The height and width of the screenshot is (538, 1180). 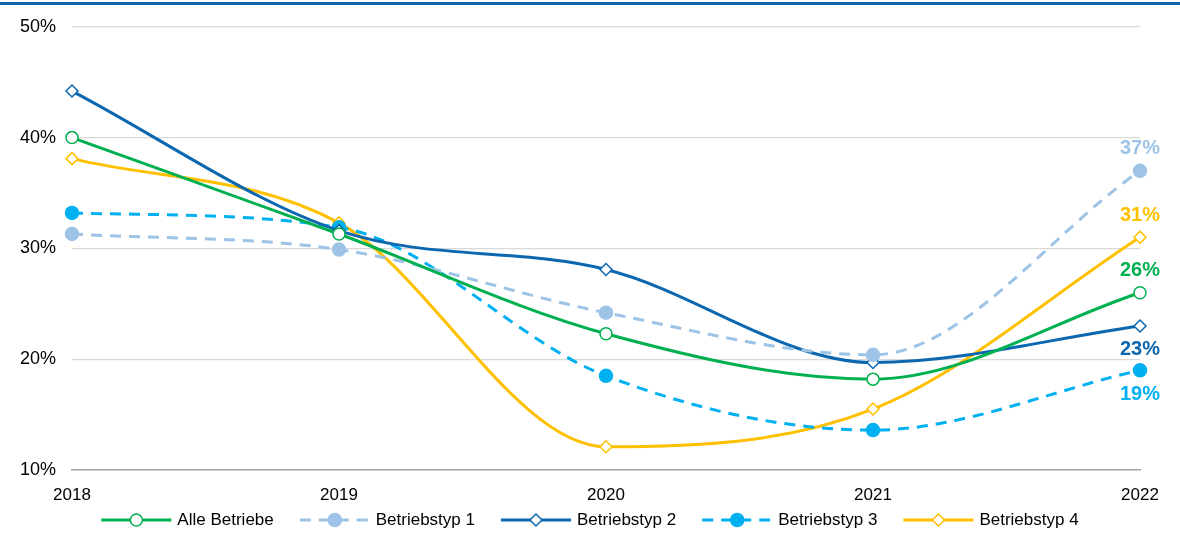 What do you see at coordinates (425, 519) in the screenshot?
I see `legend-label: Betriebstyp 1` at bounding box center [425, 519].